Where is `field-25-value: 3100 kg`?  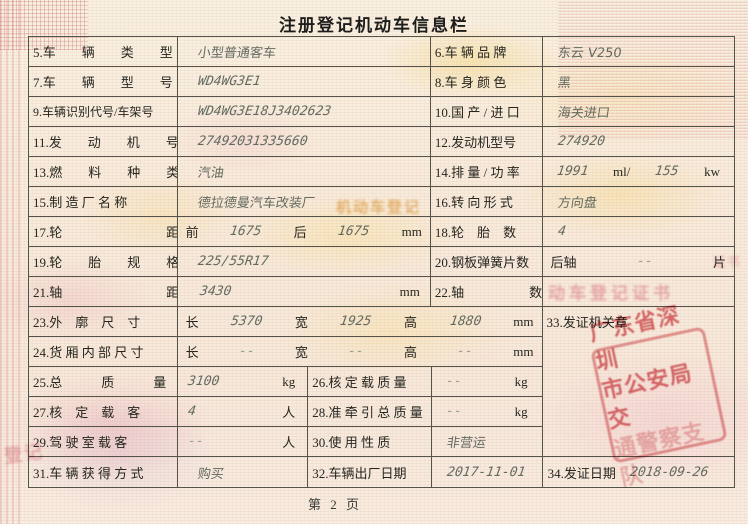
field-25-value: 3100 kg is located at coordinates (243, 382).